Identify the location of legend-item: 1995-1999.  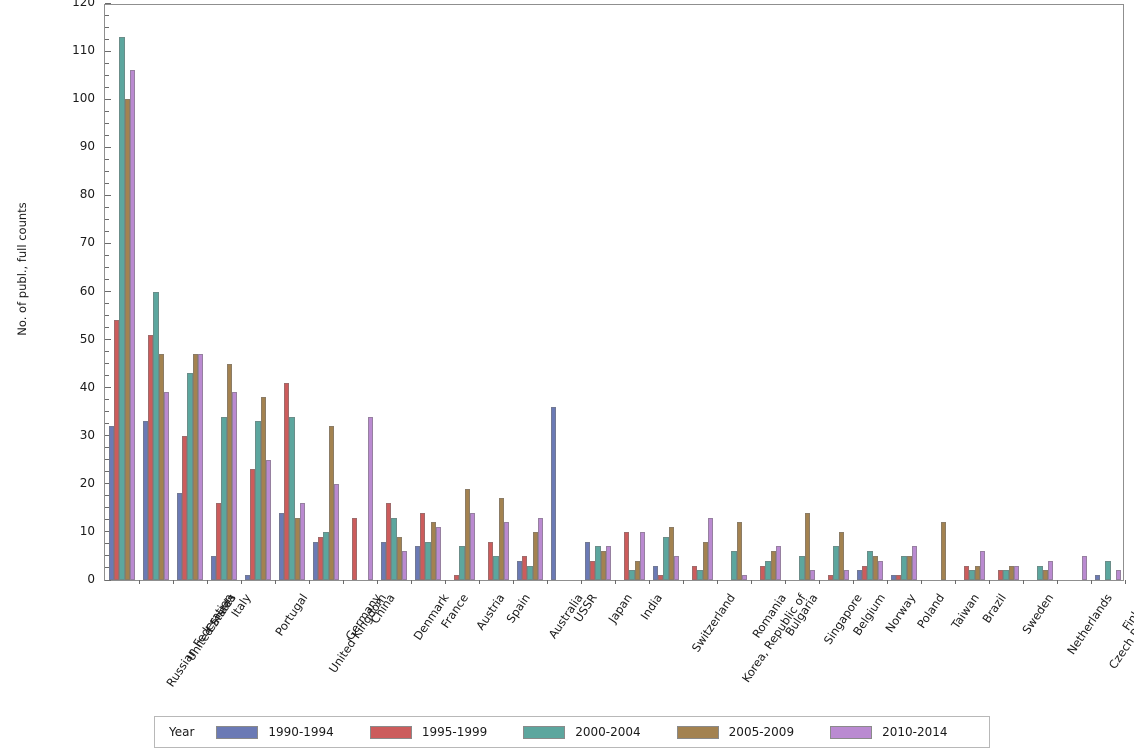
(428, 732).